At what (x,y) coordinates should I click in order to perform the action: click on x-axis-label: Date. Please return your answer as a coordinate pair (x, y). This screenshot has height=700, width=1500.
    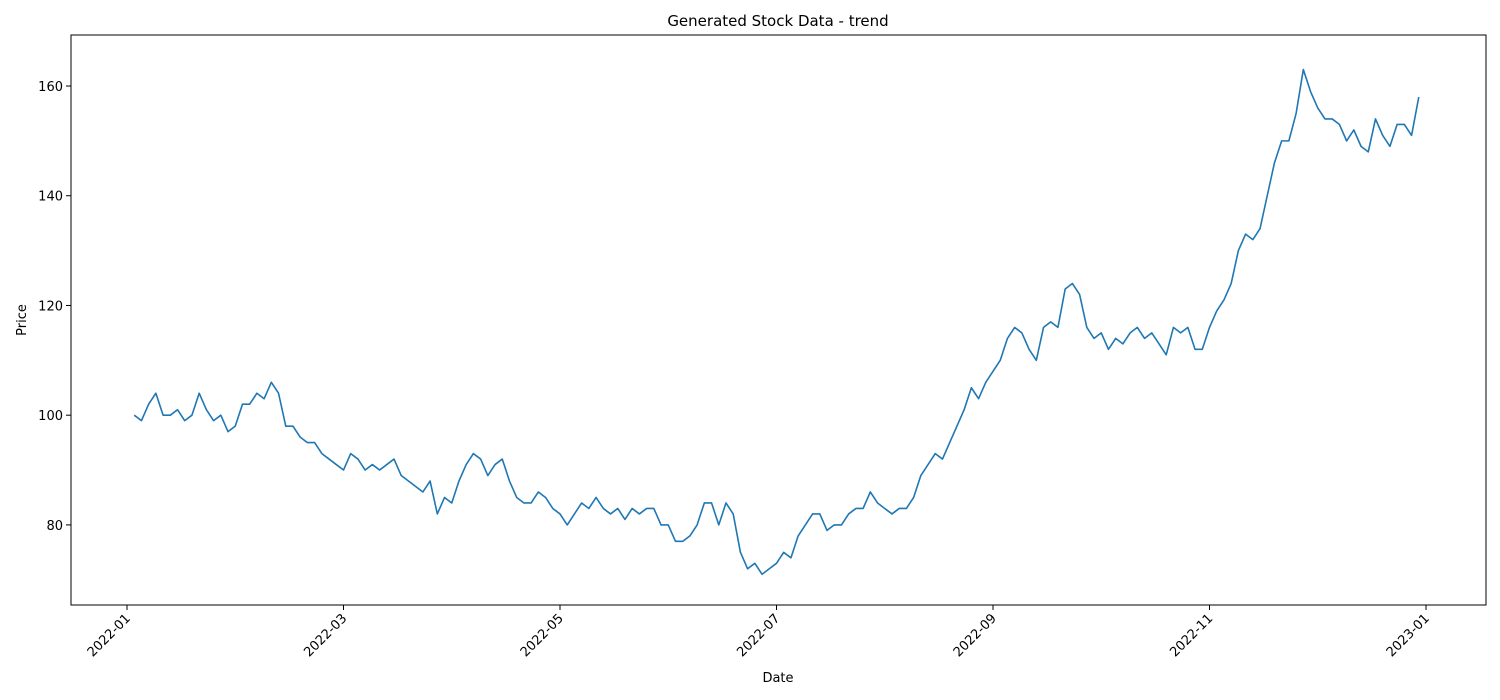
    Looking at the image, I should click on (777, 678).